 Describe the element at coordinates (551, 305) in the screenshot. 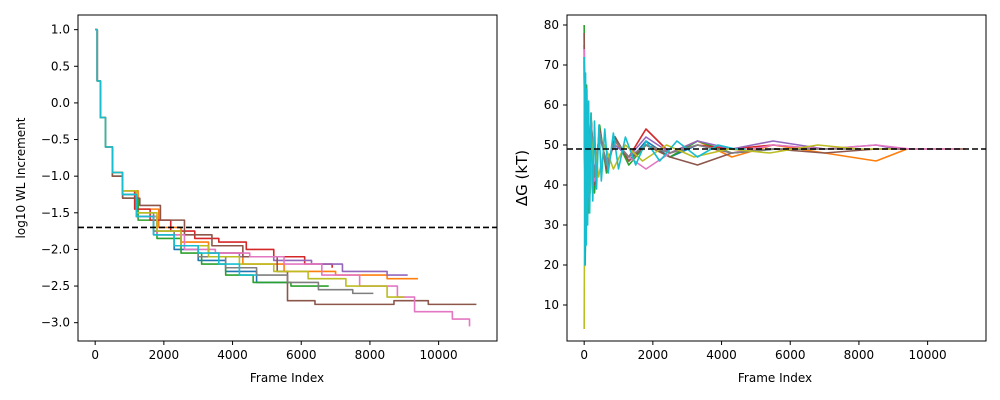

I see `y-tick-label: 10` at that location.